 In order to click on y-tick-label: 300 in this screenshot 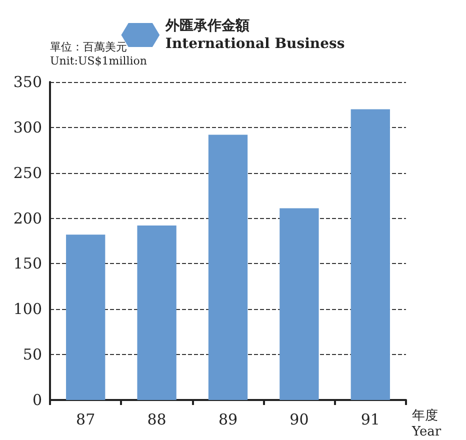, I will do `click(27, 127)`.